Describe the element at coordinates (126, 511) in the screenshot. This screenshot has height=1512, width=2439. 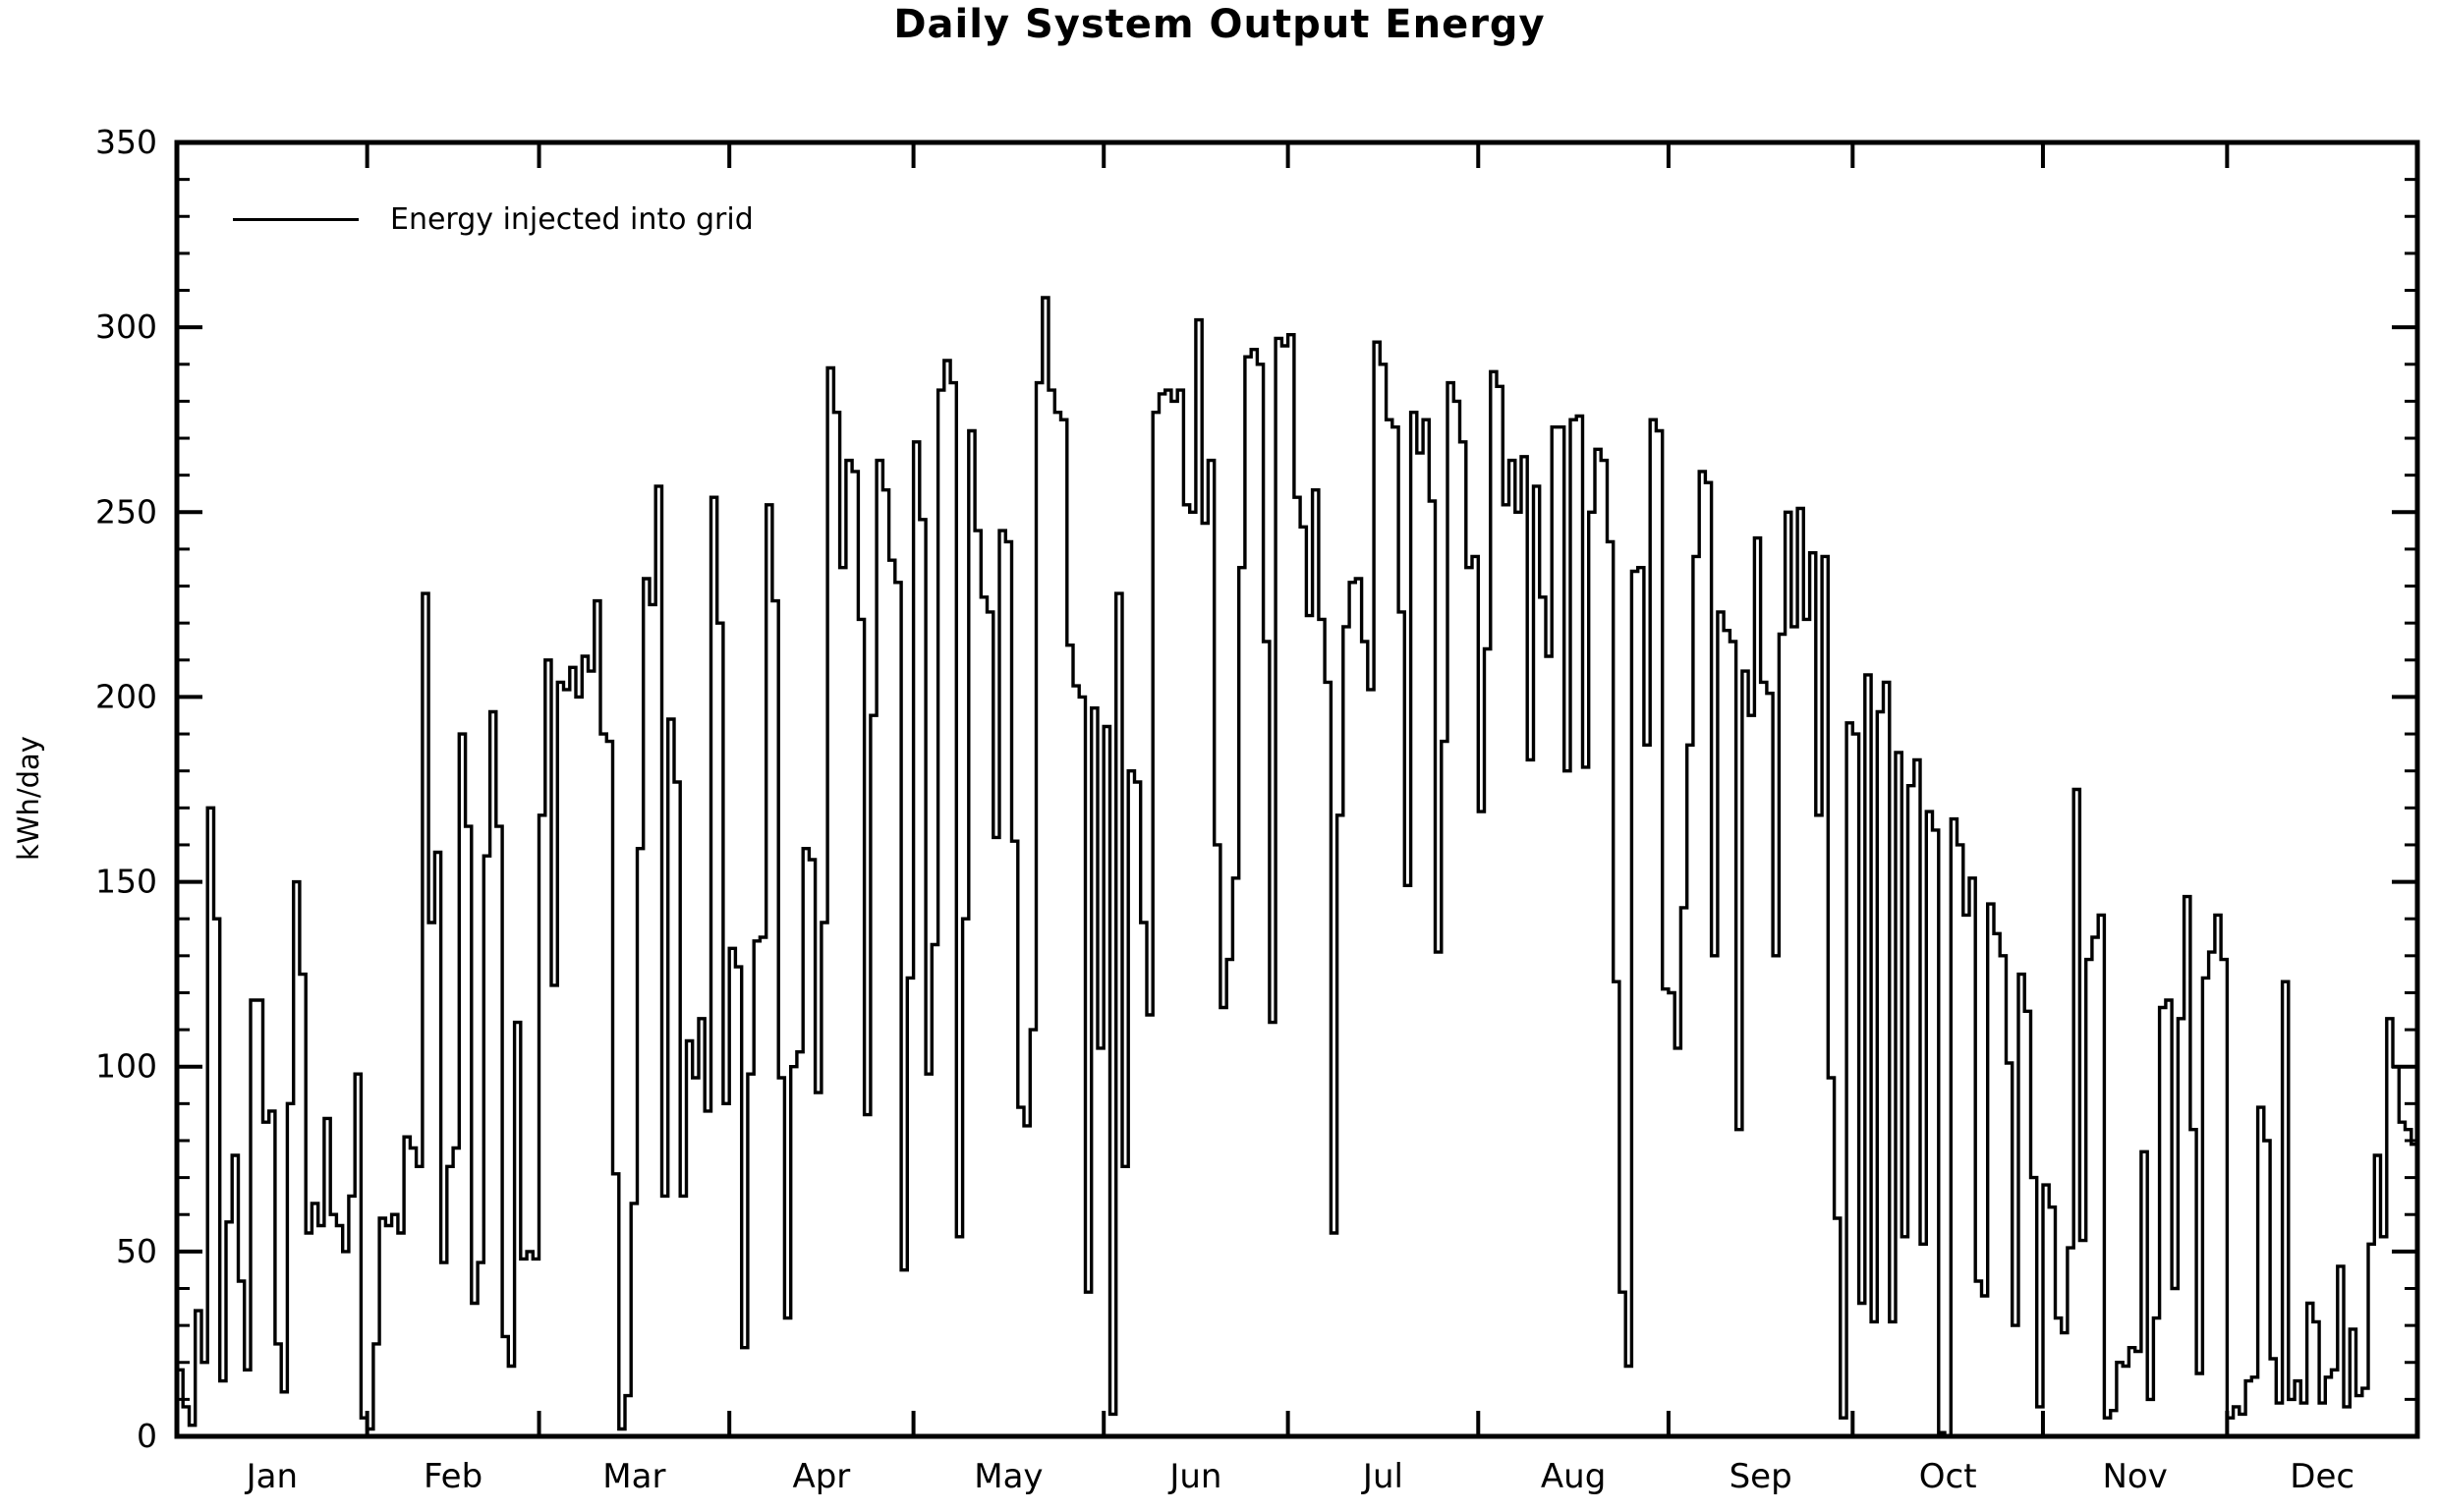
I see `y-tick-label: 250` at that location.